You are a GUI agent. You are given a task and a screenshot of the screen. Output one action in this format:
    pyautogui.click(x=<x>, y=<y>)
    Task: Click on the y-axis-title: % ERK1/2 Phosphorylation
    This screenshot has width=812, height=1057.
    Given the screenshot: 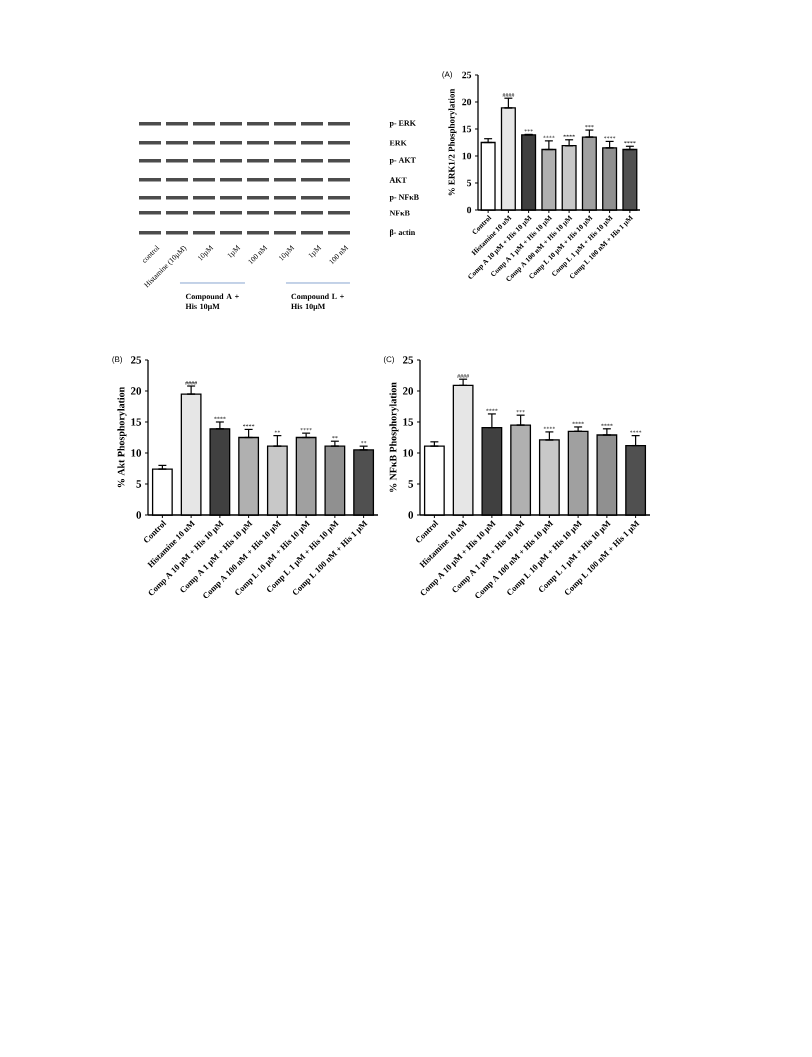 What is the action you would take?
    pyautogui.click(x=452, y=142)
    